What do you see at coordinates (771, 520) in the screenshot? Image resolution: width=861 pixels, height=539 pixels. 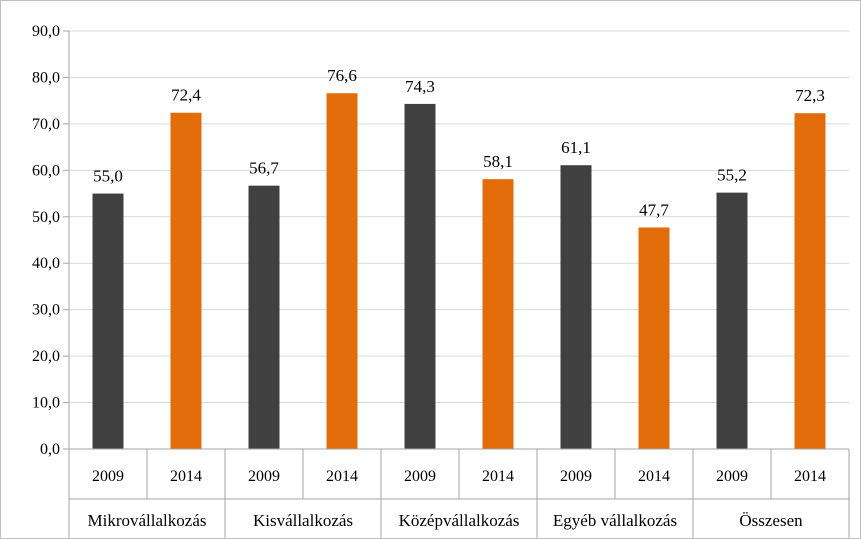 I see `group-label: Összesen` at bounding box center [771, 520].